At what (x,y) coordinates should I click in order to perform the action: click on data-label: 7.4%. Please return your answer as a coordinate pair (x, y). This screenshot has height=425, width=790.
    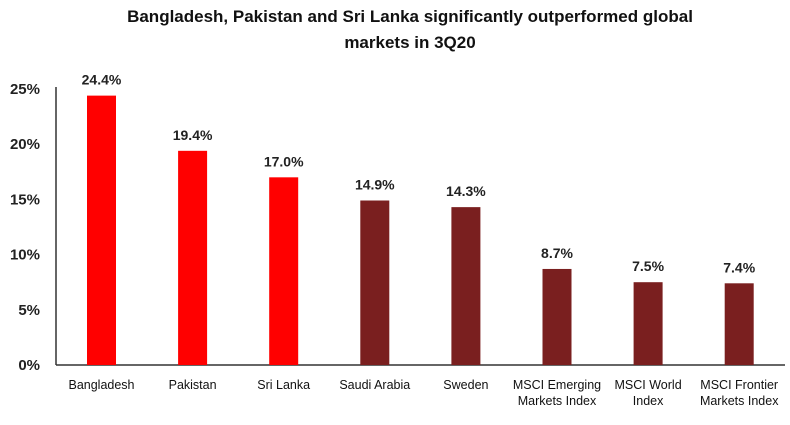
    Looking at the image, I should click on (739, 267).